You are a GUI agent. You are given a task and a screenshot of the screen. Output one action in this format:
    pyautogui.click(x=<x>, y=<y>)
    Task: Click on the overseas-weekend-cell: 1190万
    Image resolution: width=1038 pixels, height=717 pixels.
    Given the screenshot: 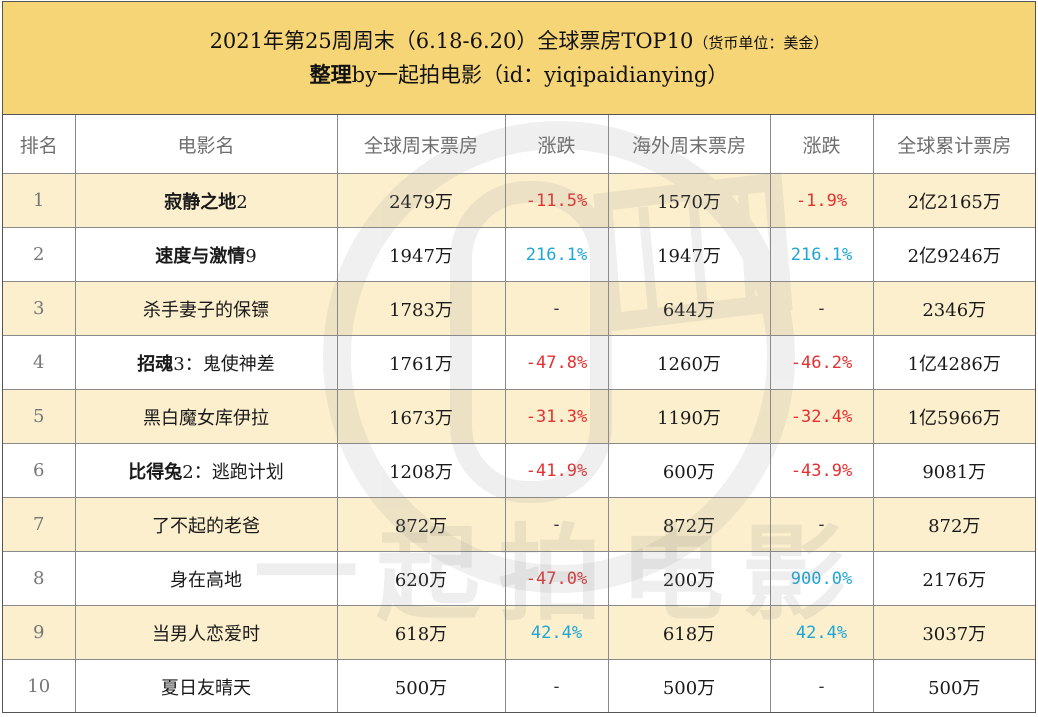 What is the action you would take?
    pyautogui.click(x=689, y=416)
    